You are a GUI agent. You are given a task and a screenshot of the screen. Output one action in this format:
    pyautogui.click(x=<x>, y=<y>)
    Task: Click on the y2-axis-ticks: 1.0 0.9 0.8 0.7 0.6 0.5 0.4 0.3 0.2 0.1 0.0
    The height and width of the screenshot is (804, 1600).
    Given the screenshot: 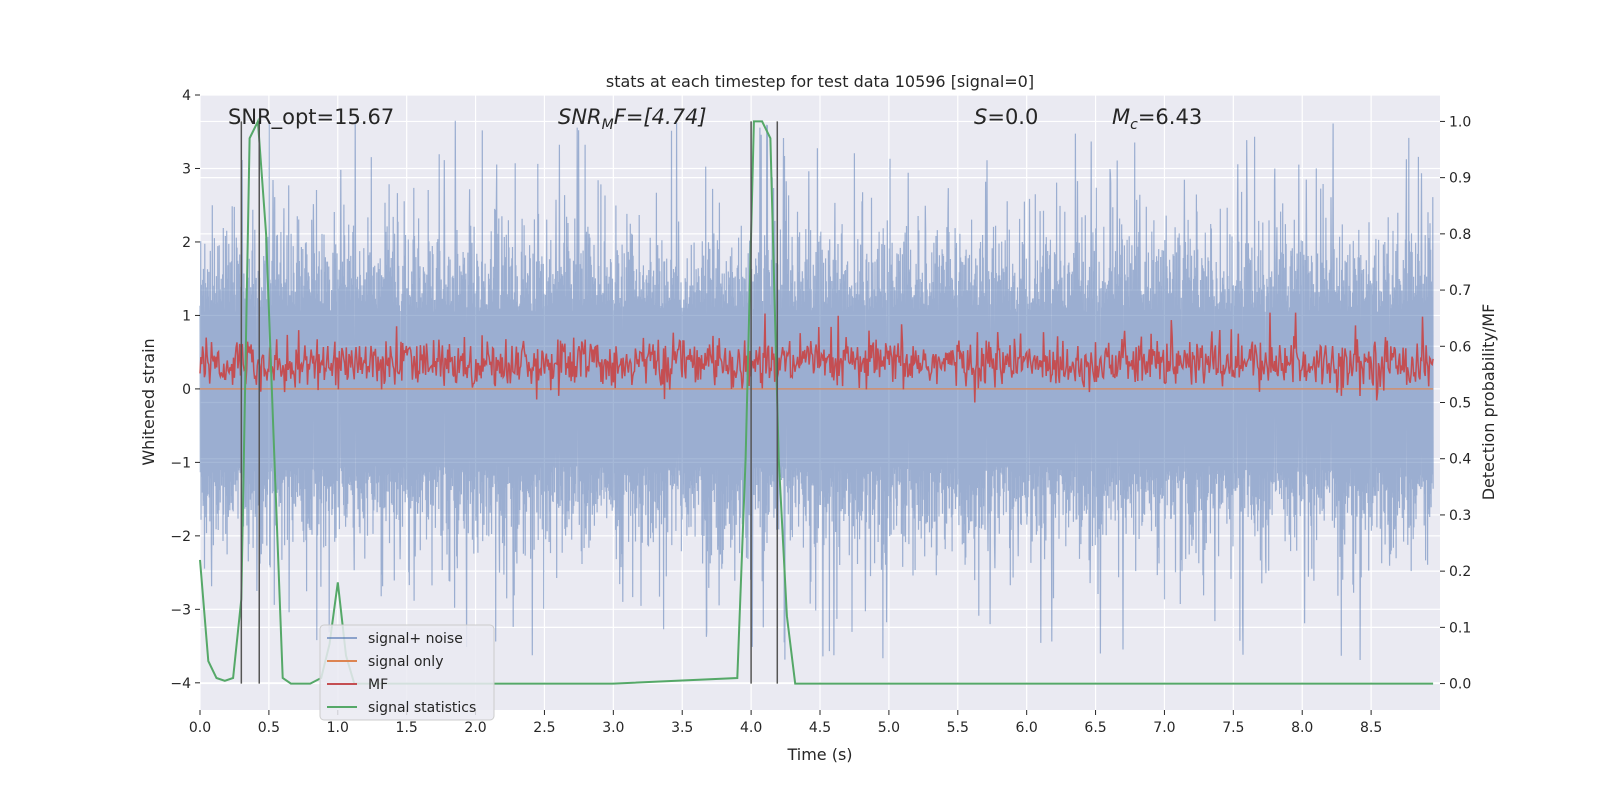 What is the action you would take?
    pyautogui.click(x=1455, y=403)
    